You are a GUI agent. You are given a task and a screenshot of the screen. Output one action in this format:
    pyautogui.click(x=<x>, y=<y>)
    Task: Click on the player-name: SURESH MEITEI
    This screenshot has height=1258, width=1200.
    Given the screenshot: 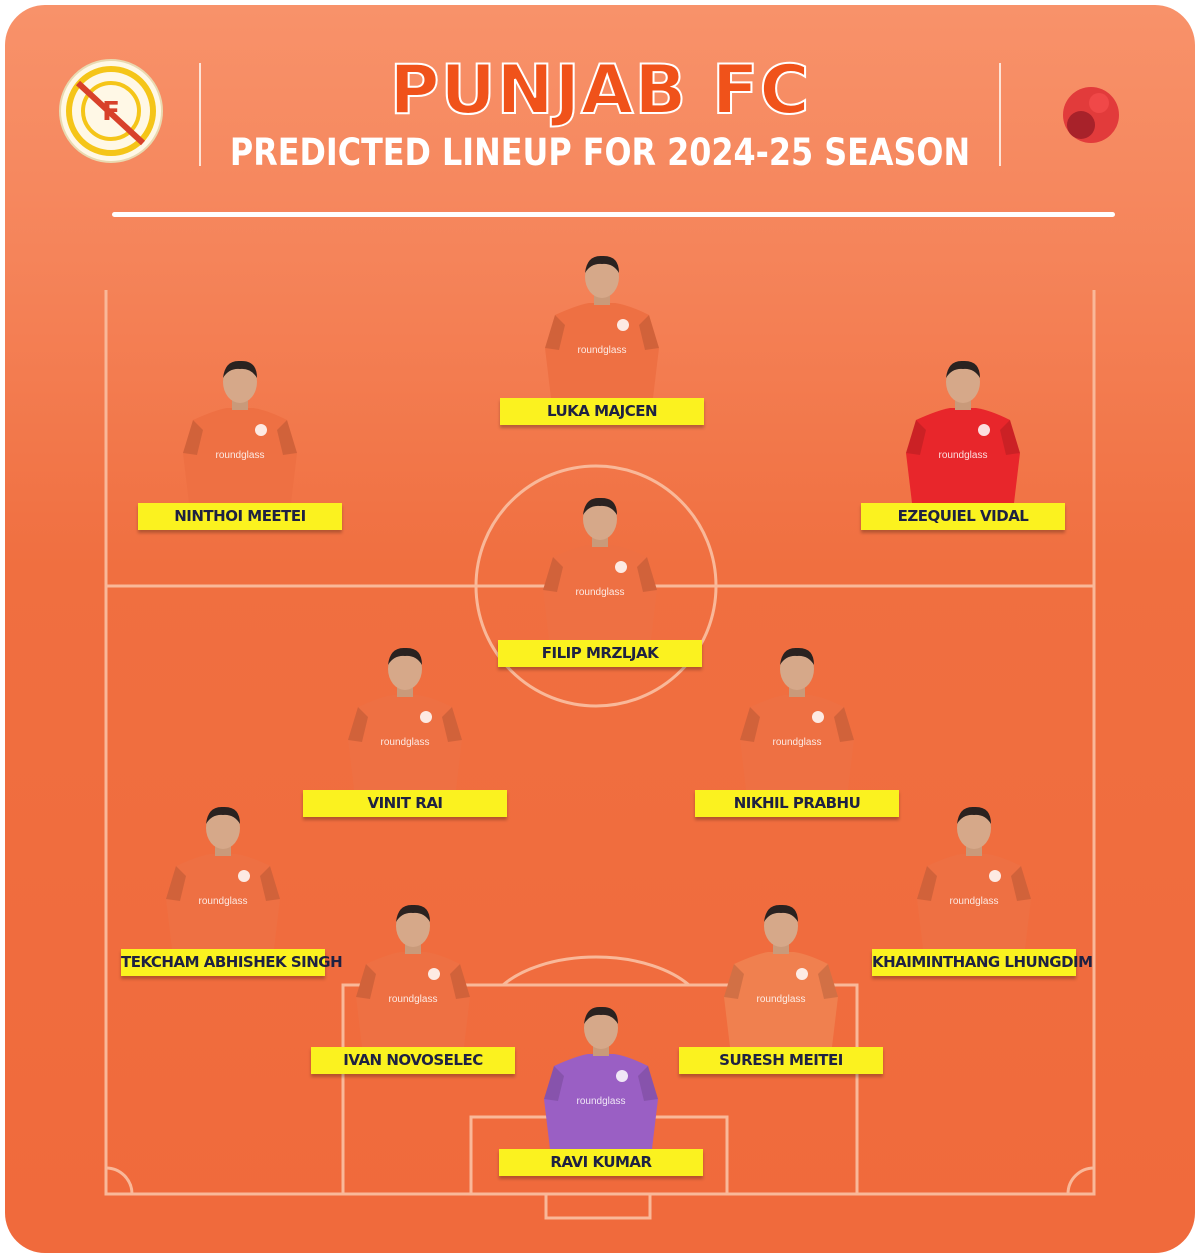 What is the action you would take?
    pyautogui.click(x=781, y=1060)
    